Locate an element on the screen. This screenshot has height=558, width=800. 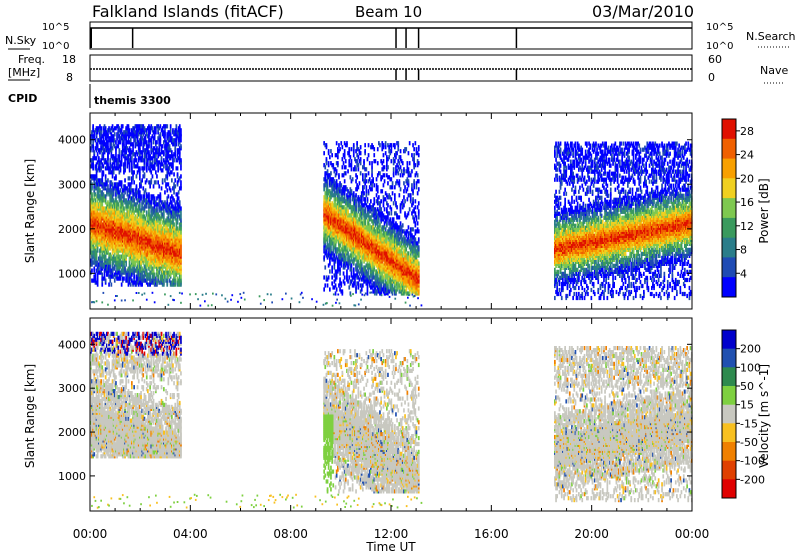
nsky-tick-bottom: 10^0 is located at coordinates (55, 46).